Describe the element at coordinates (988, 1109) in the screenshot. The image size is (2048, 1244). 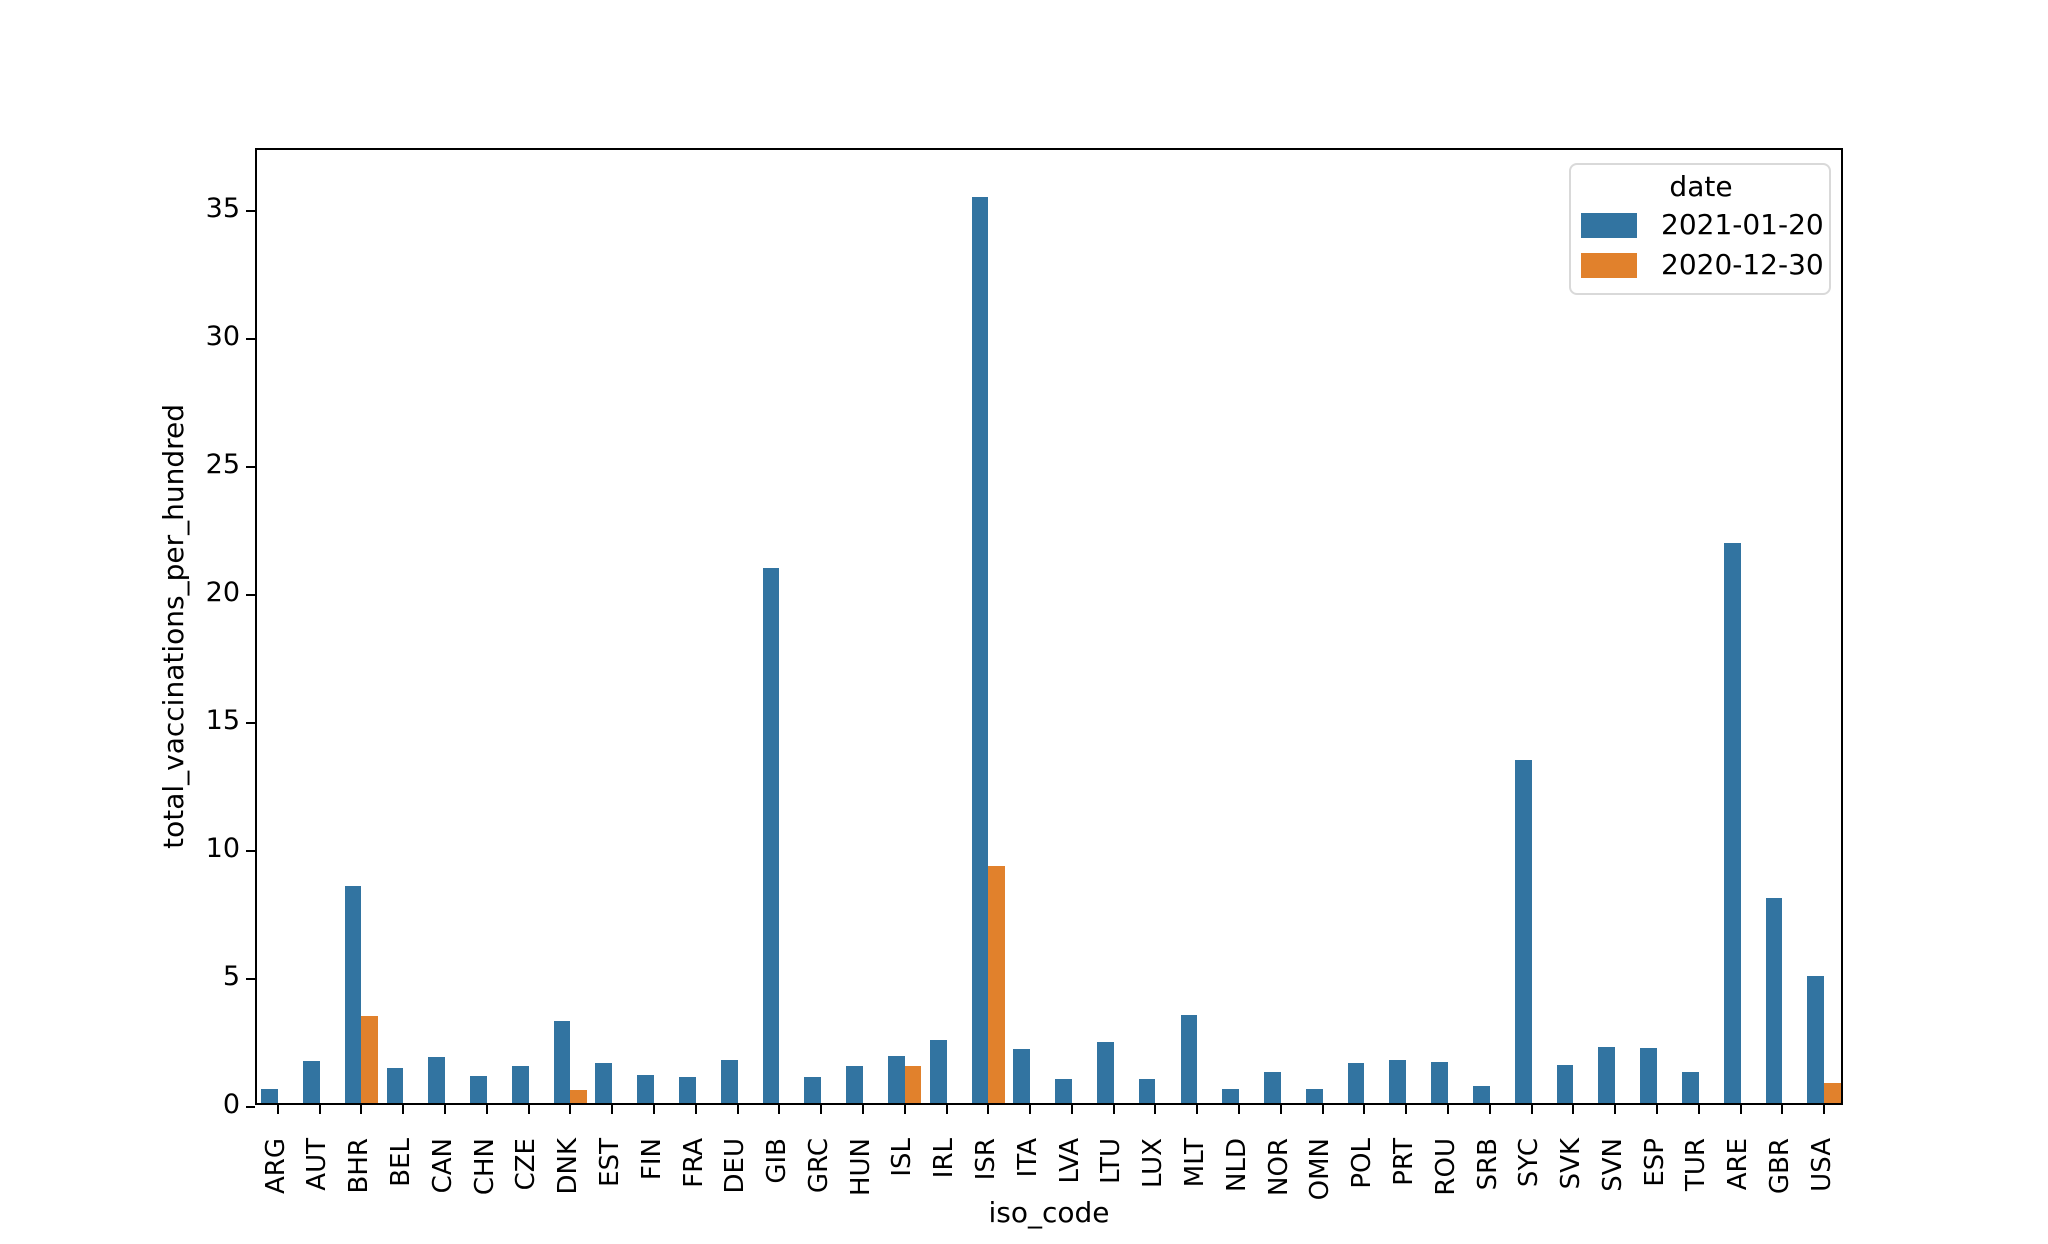
I see `x-tick-ISR` at that location.